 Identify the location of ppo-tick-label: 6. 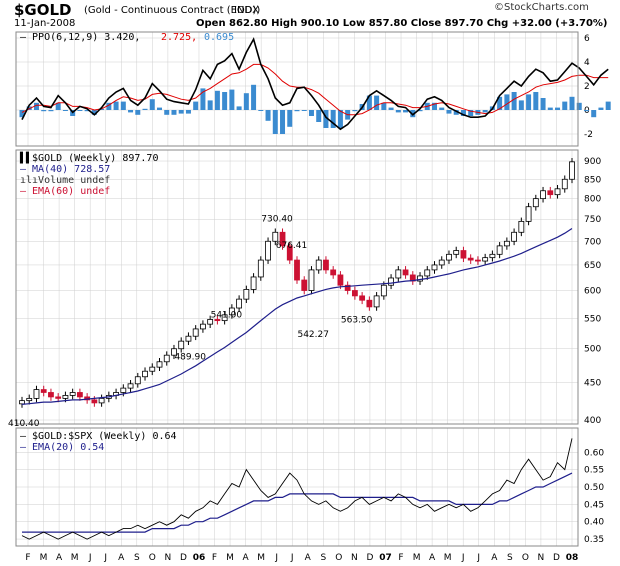
(587, 39).